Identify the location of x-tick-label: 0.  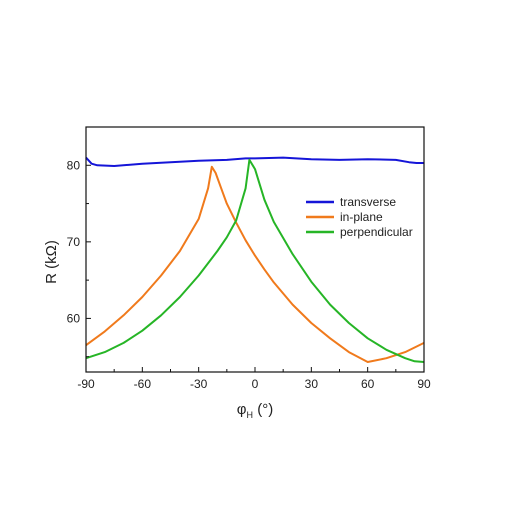
(255, 384).